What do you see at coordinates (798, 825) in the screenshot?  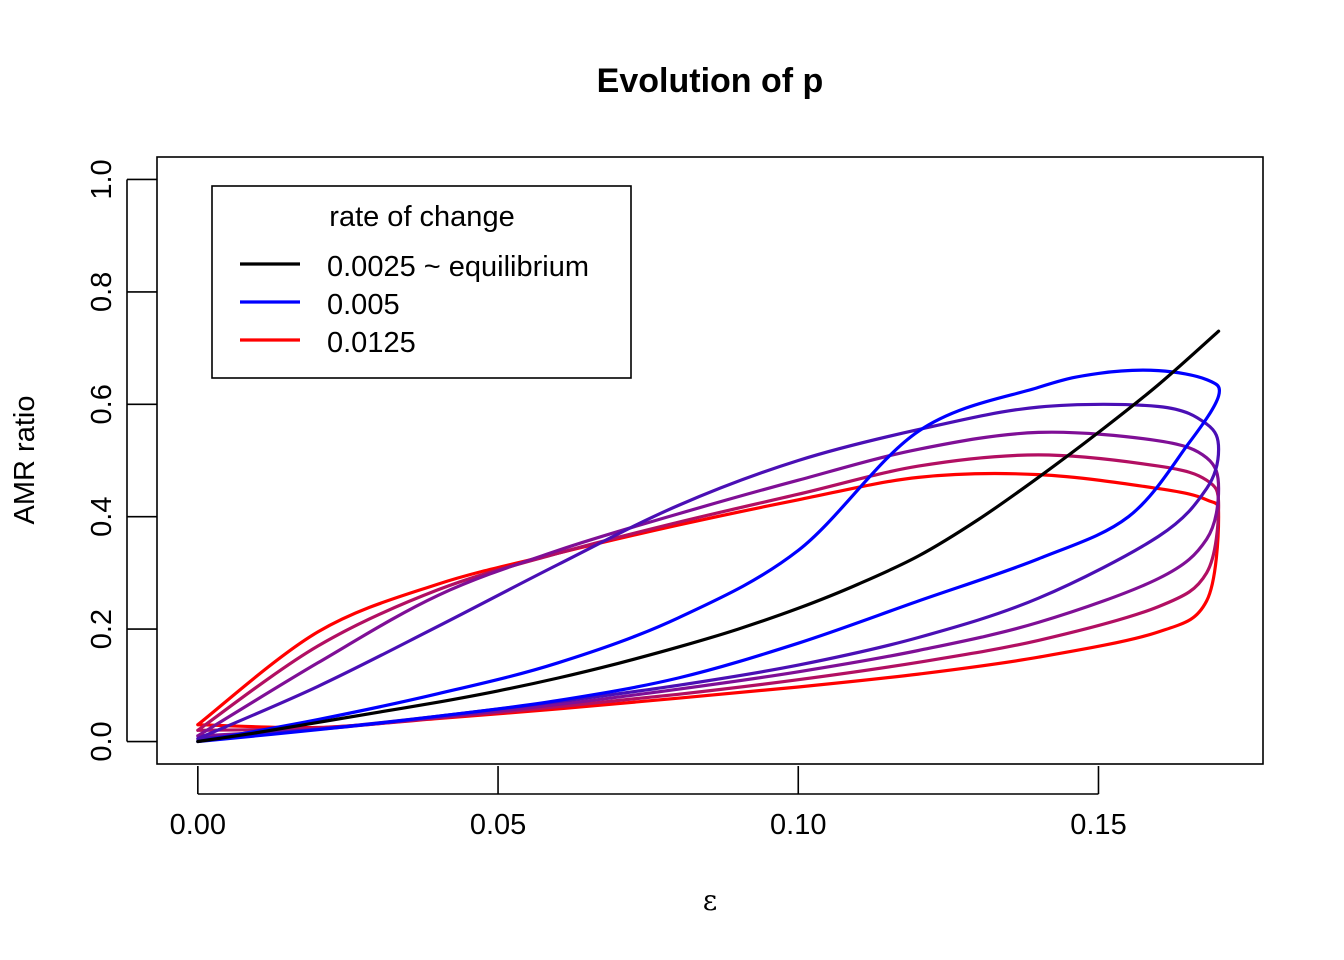 I see `x-tick-label: 0.10` at bounding box center [798, 825].